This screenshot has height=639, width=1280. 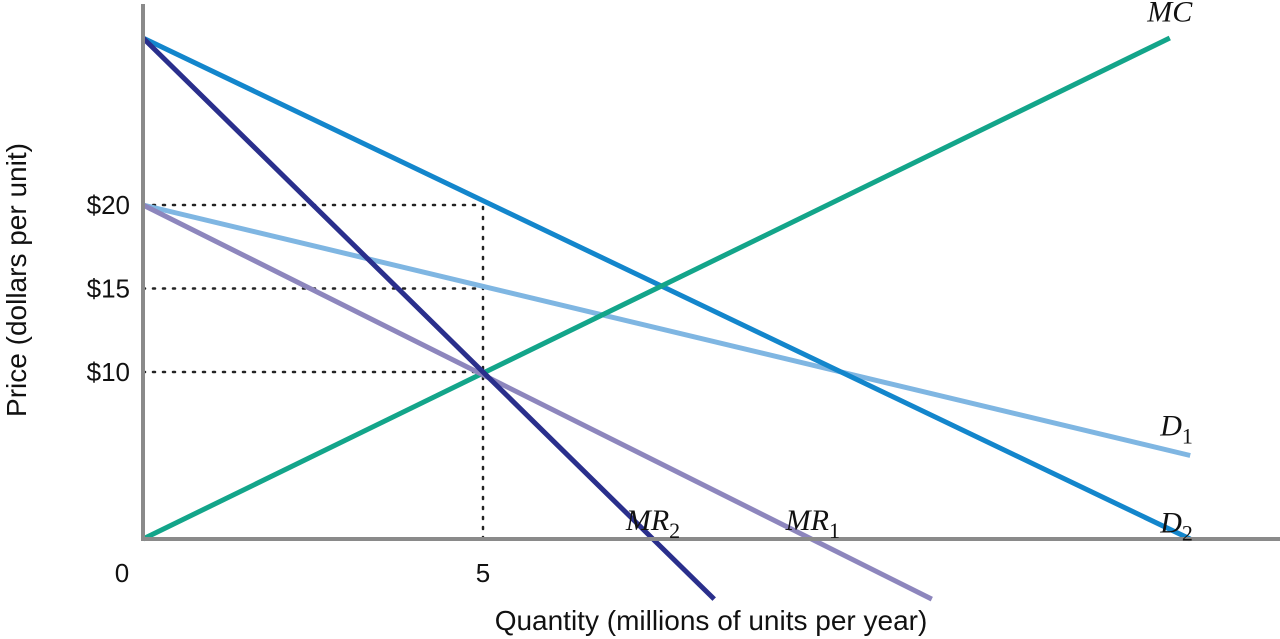 I want to click on x-tick-label: 0, so click(x=122, y=573).